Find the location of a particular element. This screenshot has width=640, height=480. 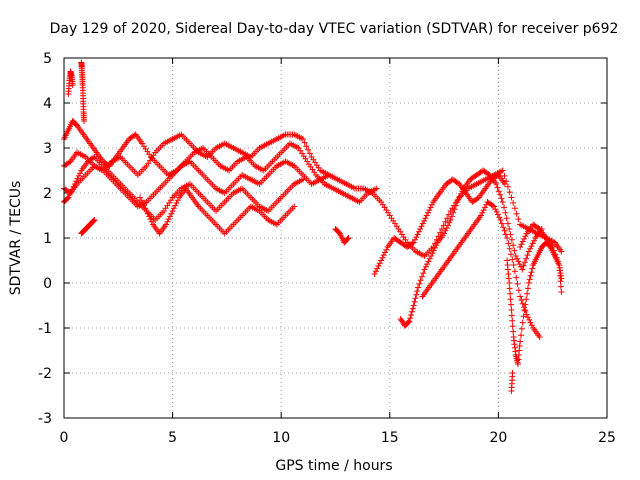

series-arc-d is located at coordinates (183, 188).